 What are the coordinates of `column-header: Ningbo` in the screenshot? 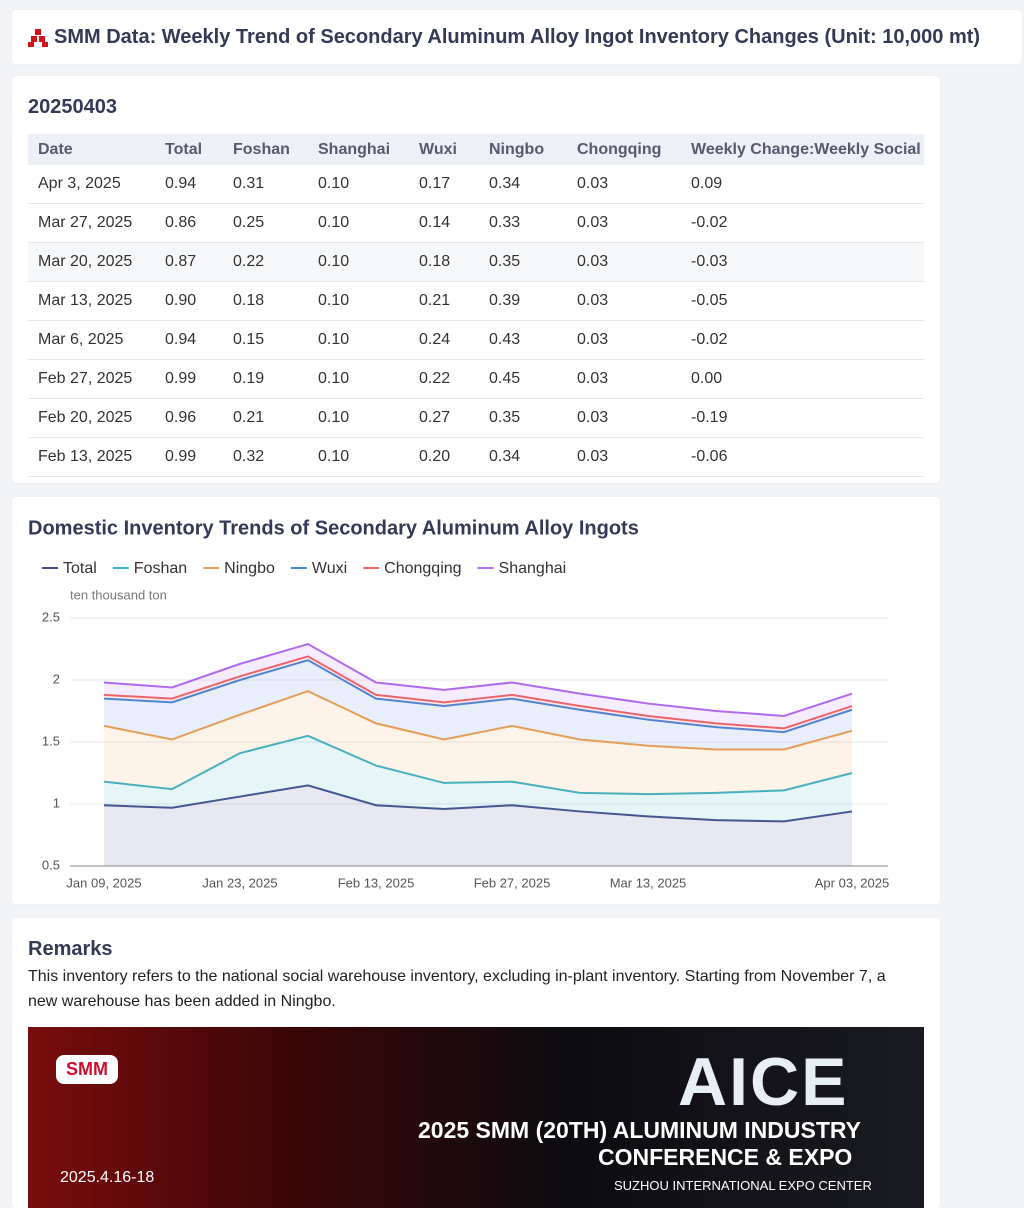 It's located at (523, 149).